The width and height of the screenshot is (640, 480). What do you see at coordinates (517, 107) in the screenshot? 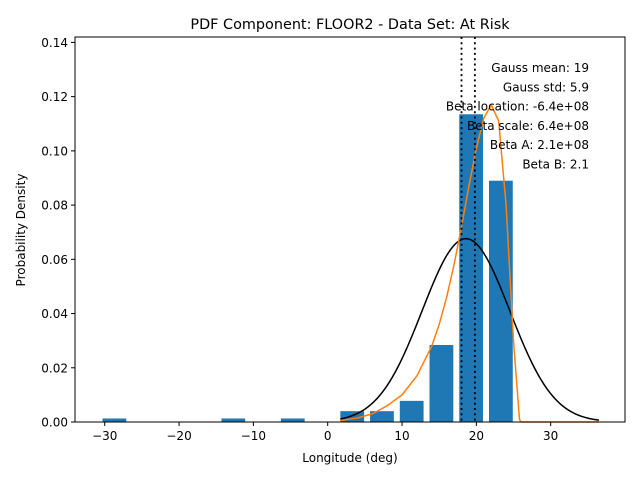
I see `annotation-2: Beta location: -6.4e+08` at bounding box center [517, 107].